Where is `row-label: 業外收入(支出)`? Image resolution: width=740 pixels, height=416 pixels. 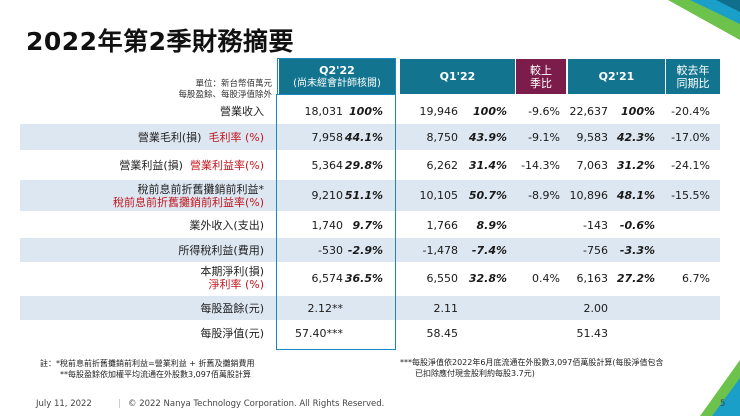 row-label: 業外收入(支出) is located at coordinates (226, 225).